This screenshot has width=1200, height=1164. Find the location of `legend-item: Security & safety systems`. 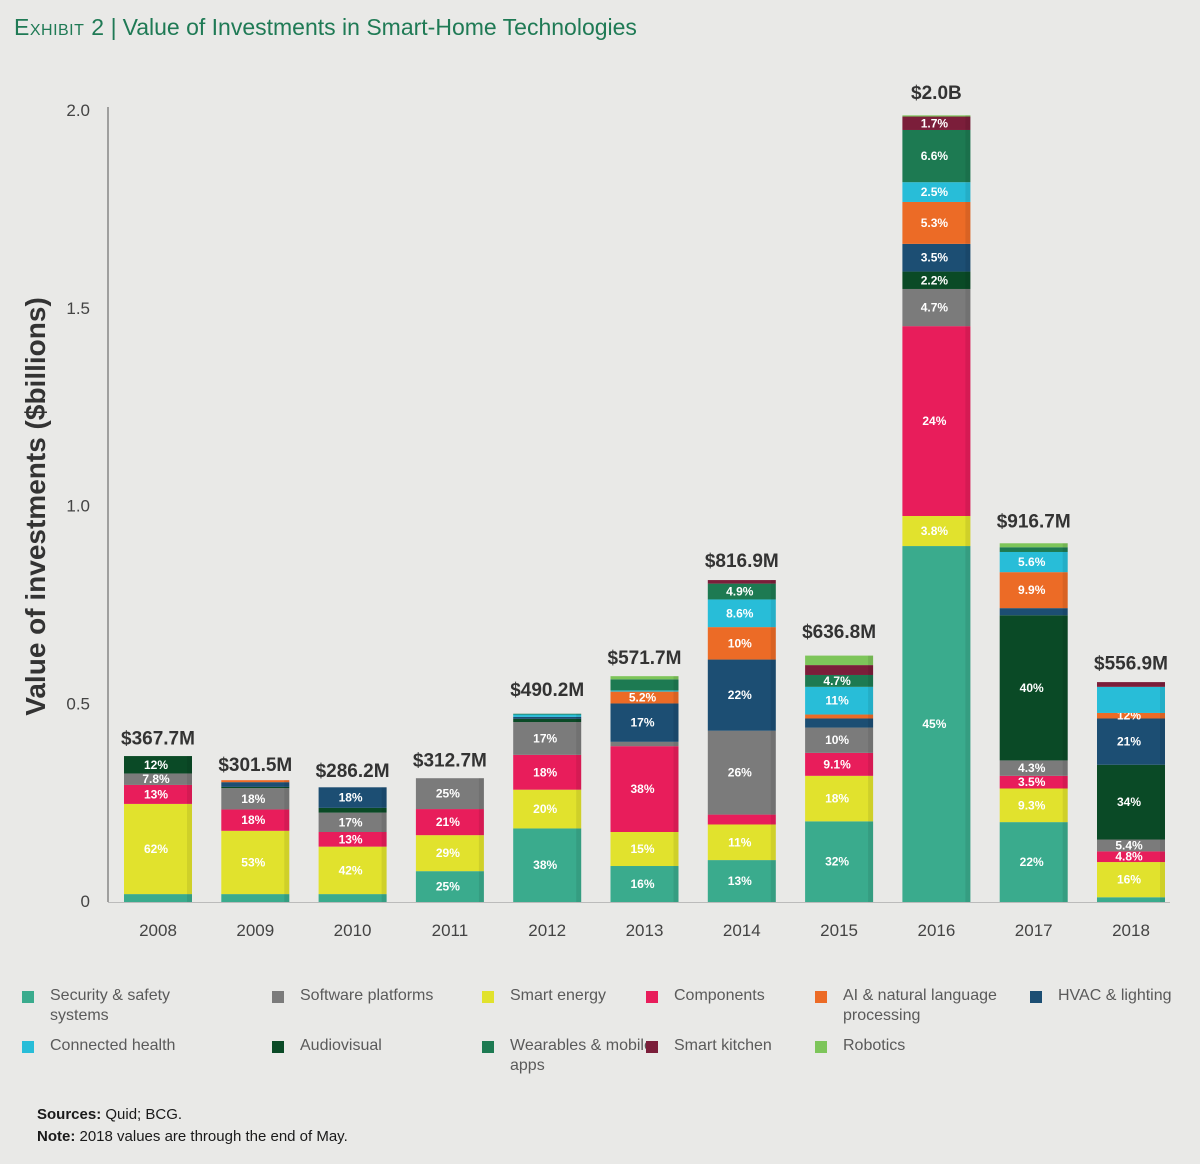

legend-item: Security & safety systems is located at coordinates (125, 1006).